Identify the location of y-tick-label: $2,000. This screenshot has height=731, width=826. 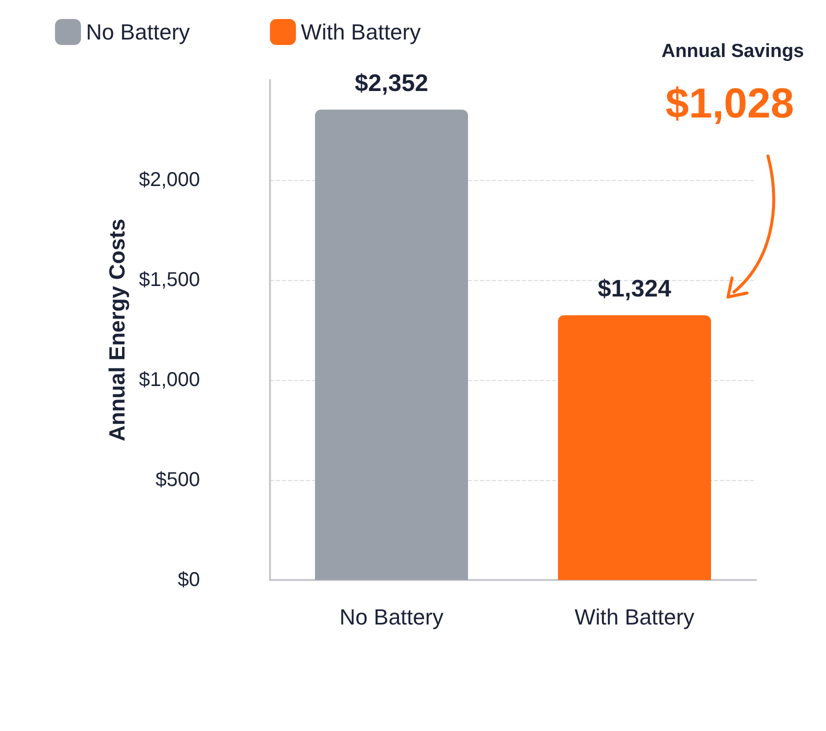
(169, 180).